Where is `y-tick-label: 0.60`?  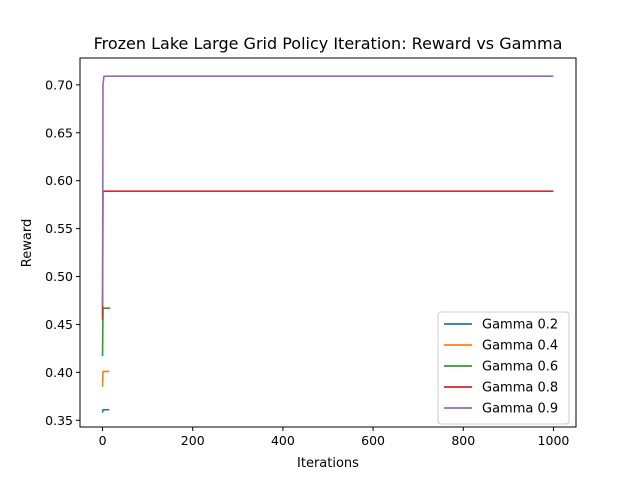
y-tick-label: 0.60 is located at coordinates (59, 180).